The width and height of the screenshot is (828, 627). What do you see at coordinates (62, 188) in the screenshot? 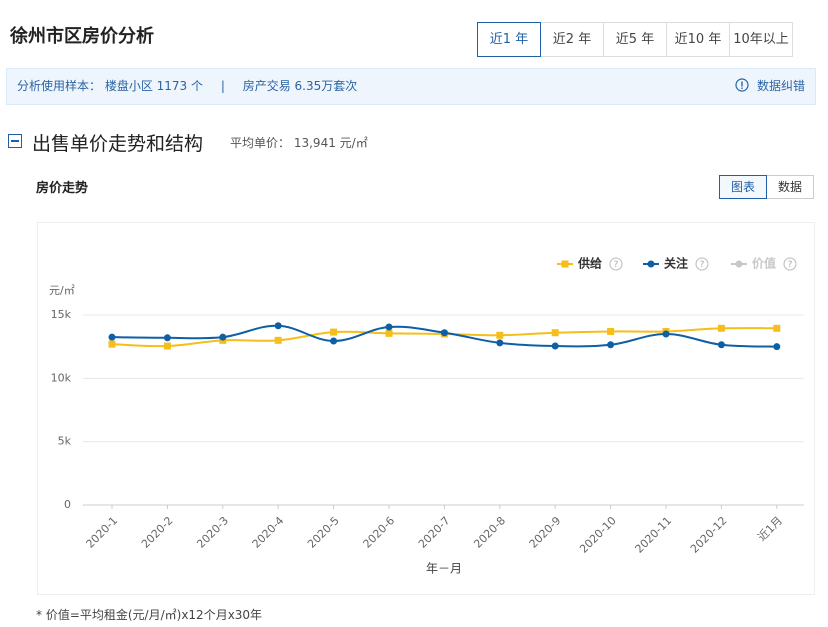
I see `panel-title: 房价走势` at bounding box center [62, 188].